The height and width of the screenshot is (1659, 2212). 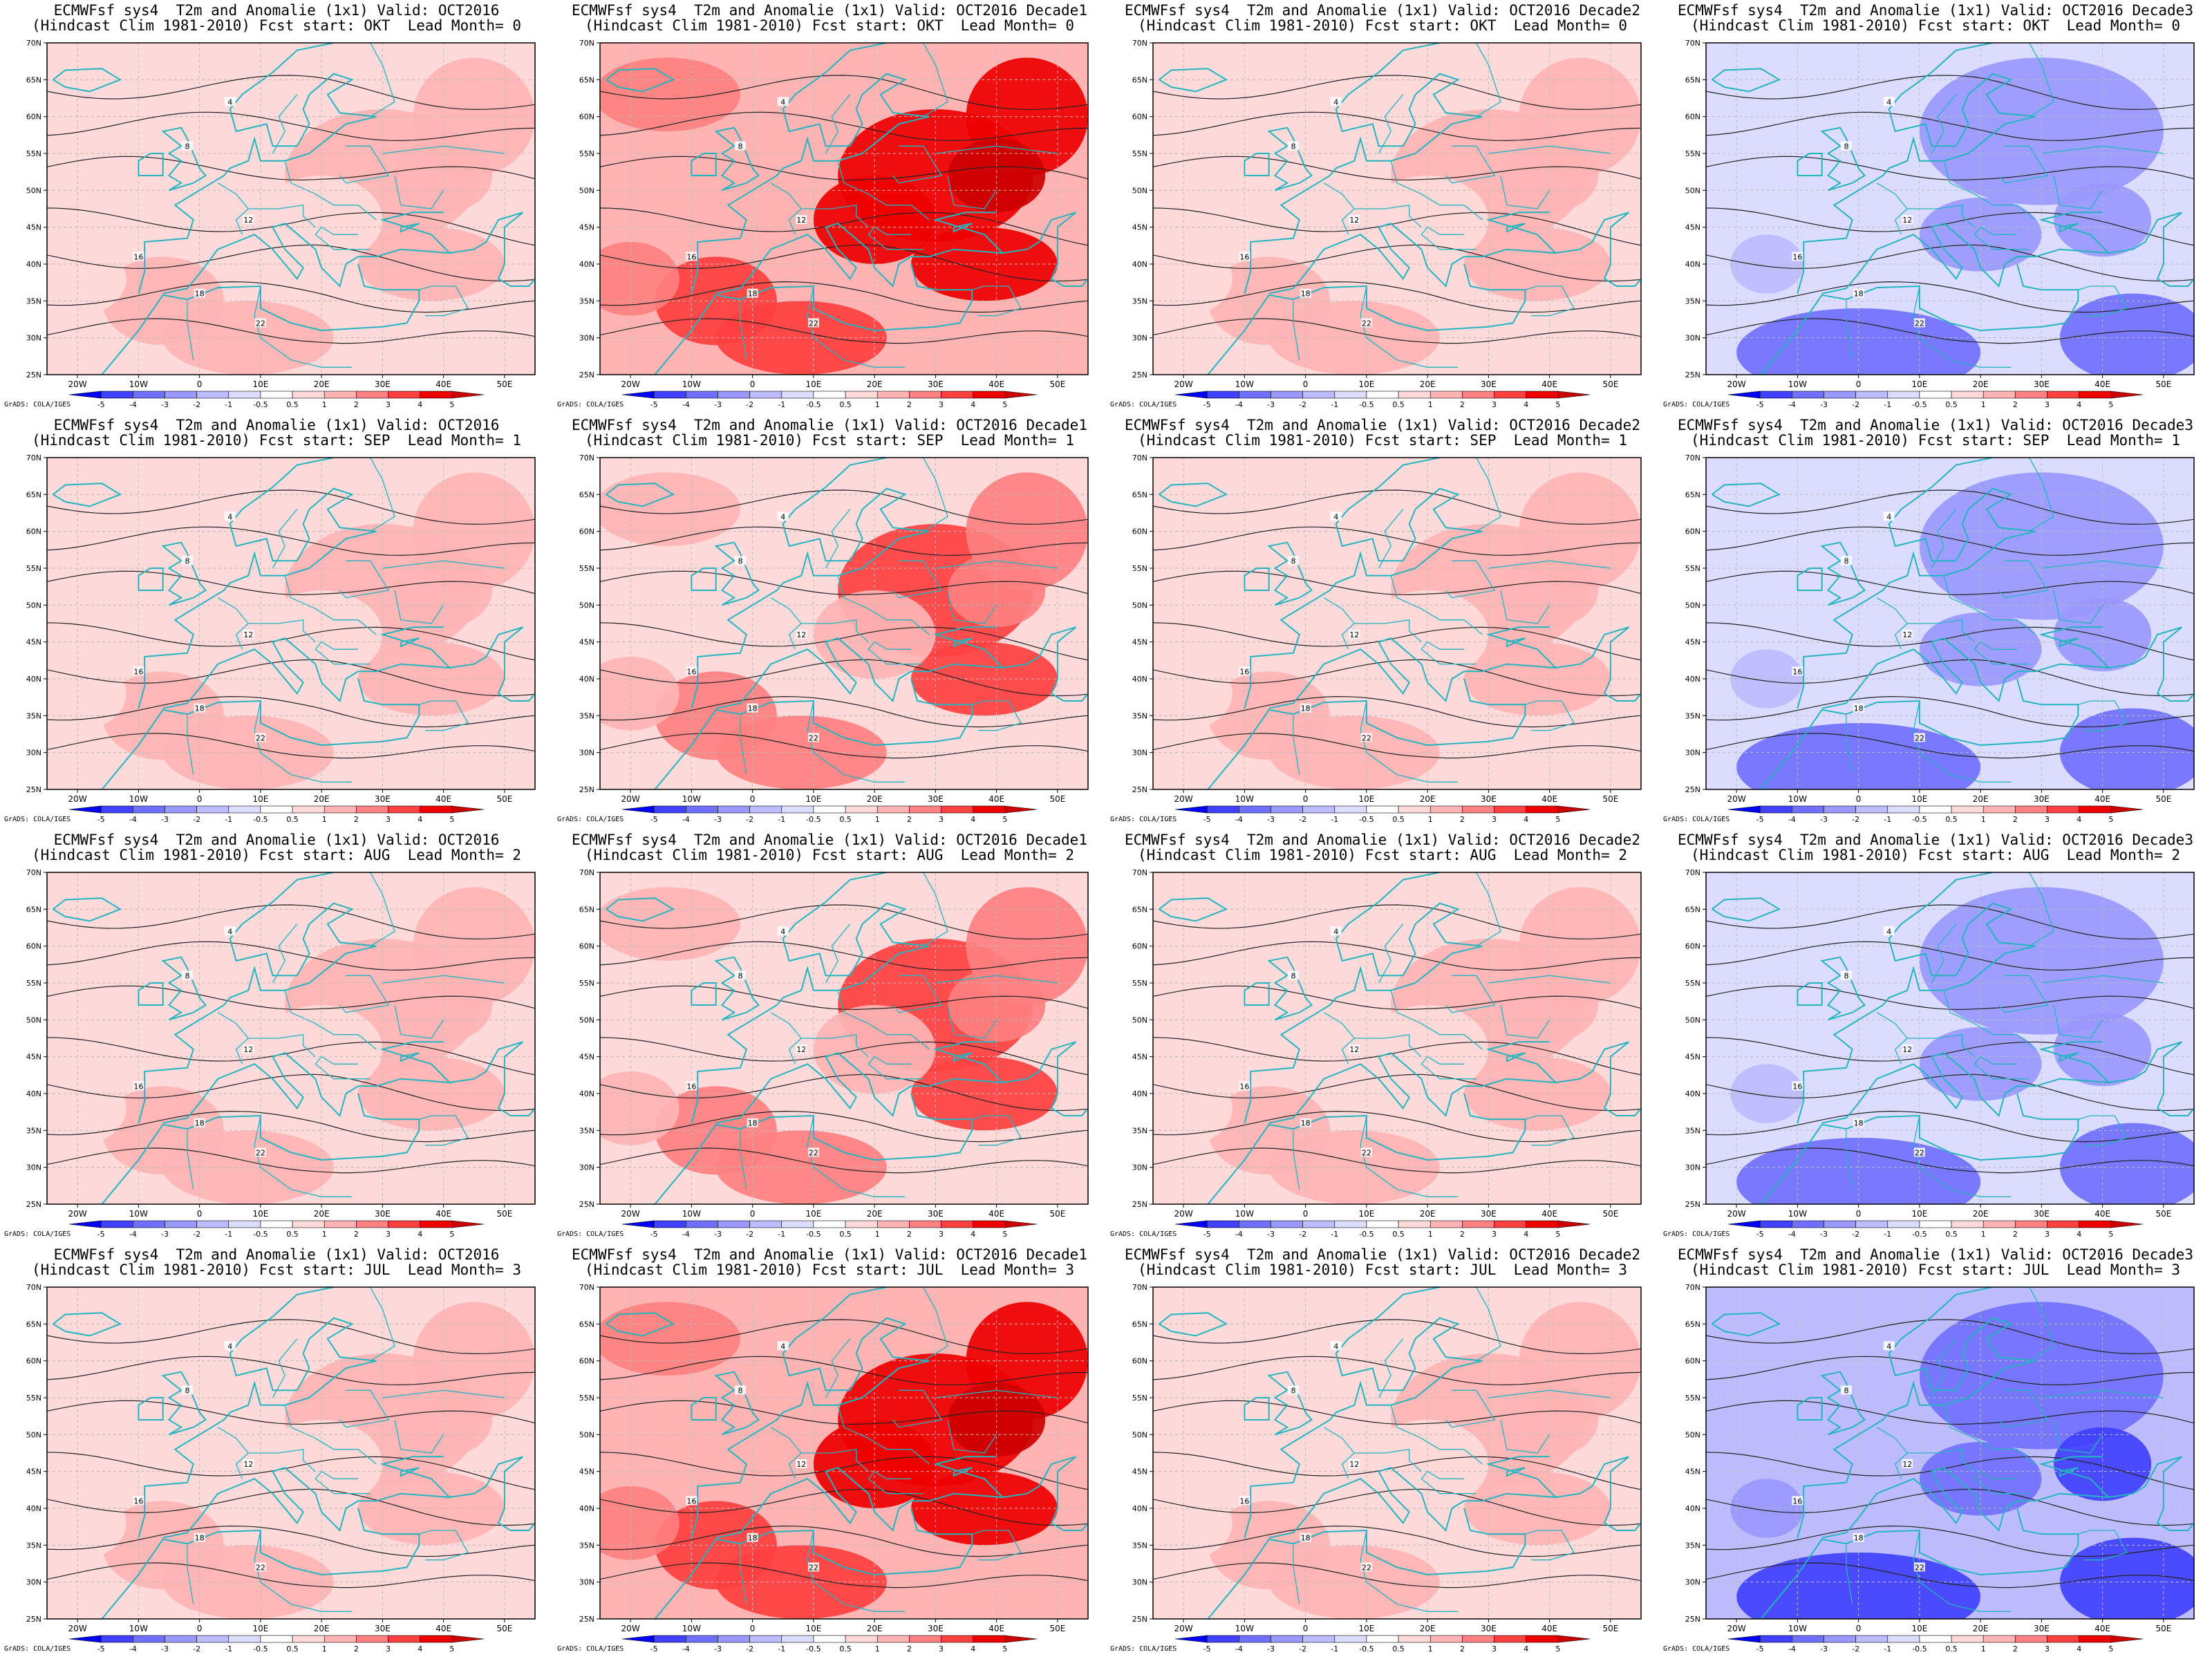 I want to click on lat-tick-label: 70N, so click(x=34, y=1288).